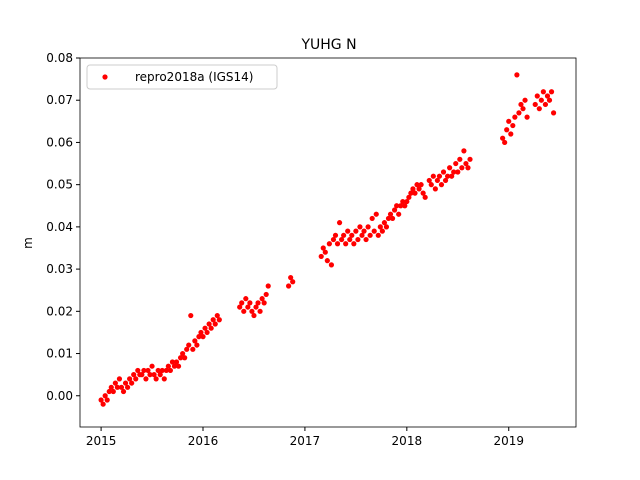  Describe the element at coordinates (407, 441) in the screenshot. I see `x-tick-label: 2018` at that location.